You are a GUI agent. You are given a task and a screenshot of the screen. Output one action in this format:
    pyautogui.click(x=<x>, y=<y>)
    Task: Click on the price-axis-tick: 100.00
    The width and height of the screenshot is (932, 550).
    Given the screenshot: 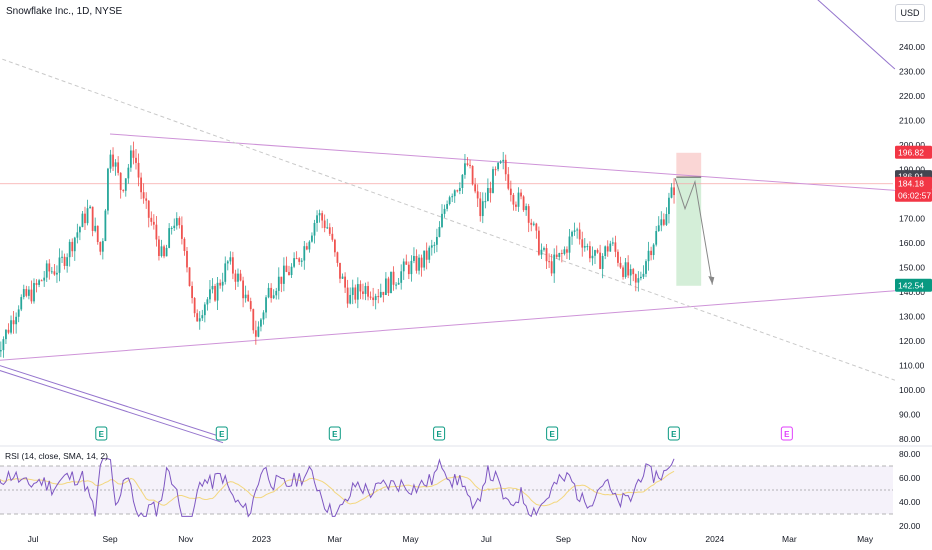 What is the action you would take?
    pyautogui.click(x=912, y=390)
    